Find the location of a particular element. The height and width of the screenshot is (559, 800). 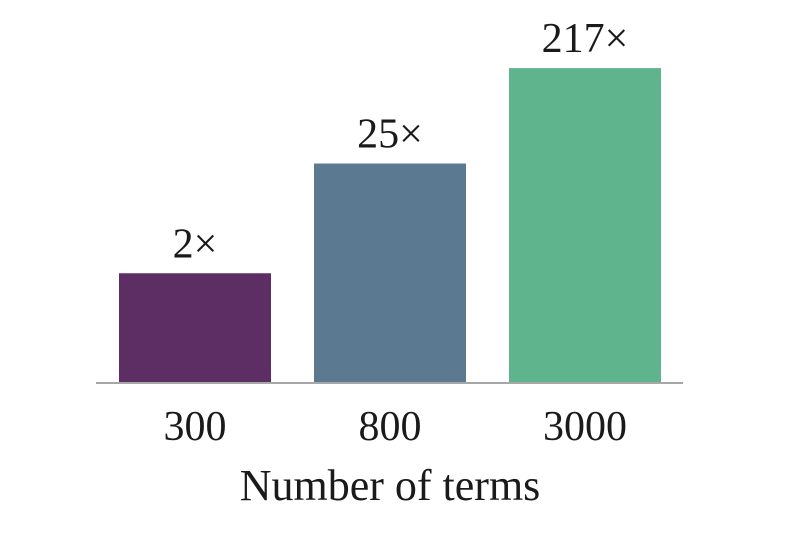

x-axis-label: Number of terms is located at coordinates (390, 485).